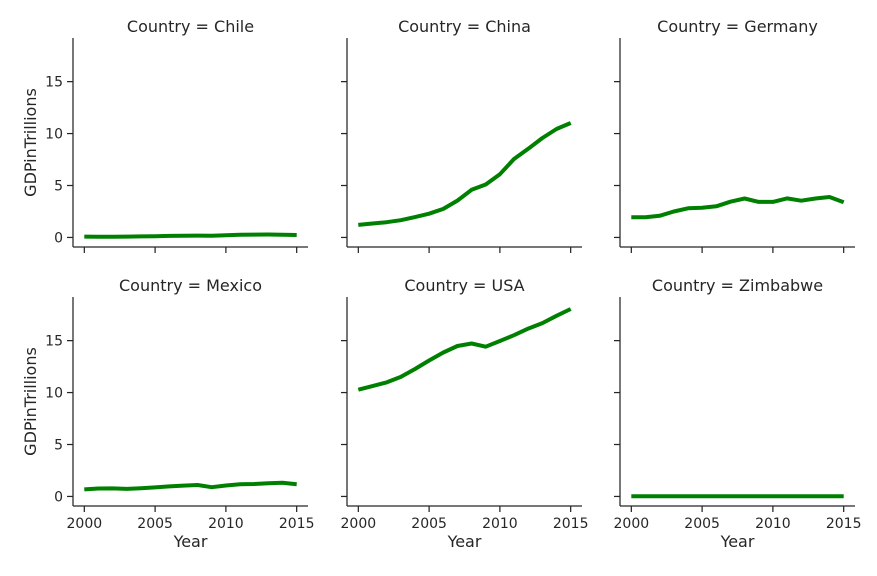  I want to click on panel-title: Country = China, so click(464, 26).